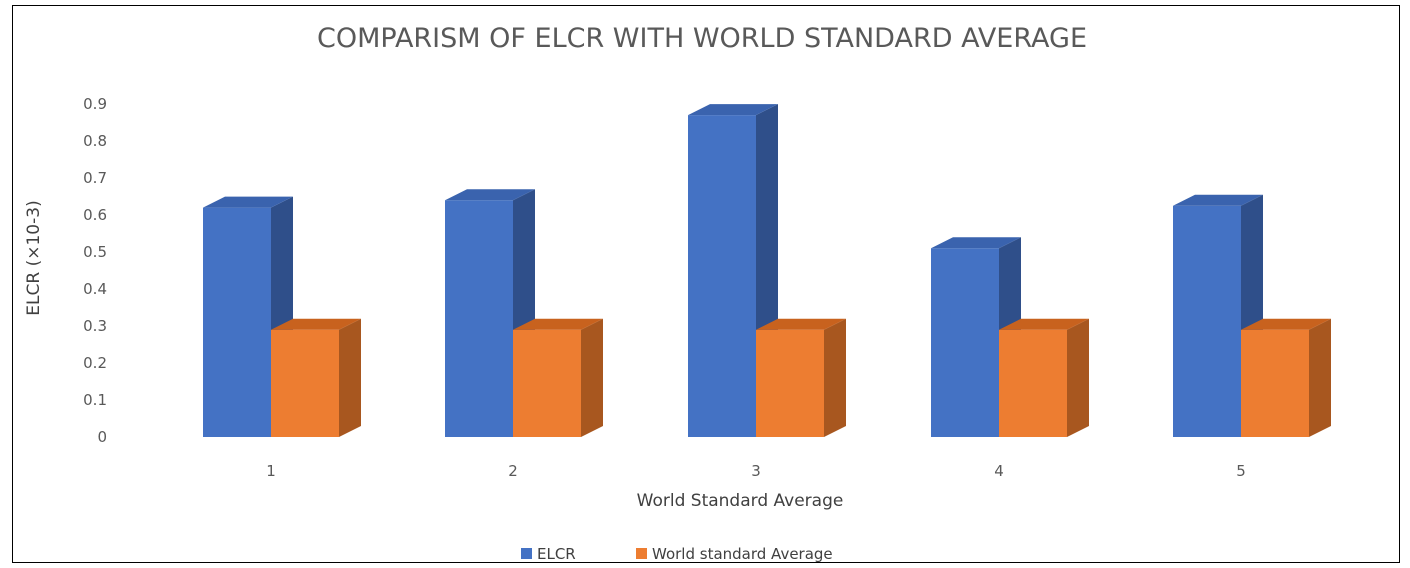 The image size is (1410, 568). I want to click on y-tick-label: 0.3, so click(95, 326).